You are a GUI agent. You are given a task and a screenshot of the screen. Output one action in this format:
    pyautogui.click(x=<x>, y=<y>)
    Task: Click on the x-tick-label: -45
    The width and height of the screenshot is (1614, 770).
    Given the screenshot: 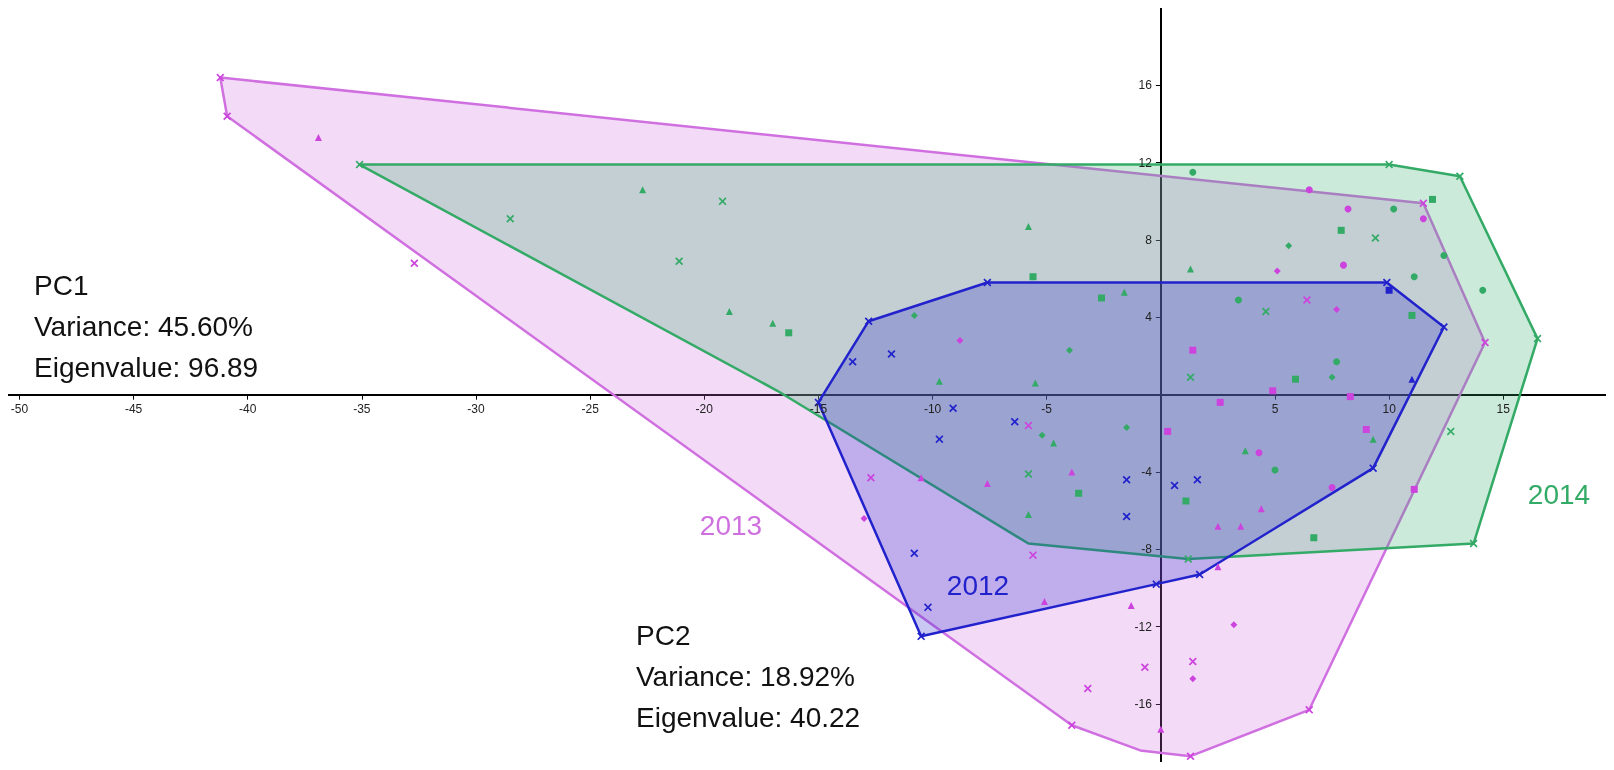 What is the action you would take?
    pyautogui.click(x=133, y=408)
    